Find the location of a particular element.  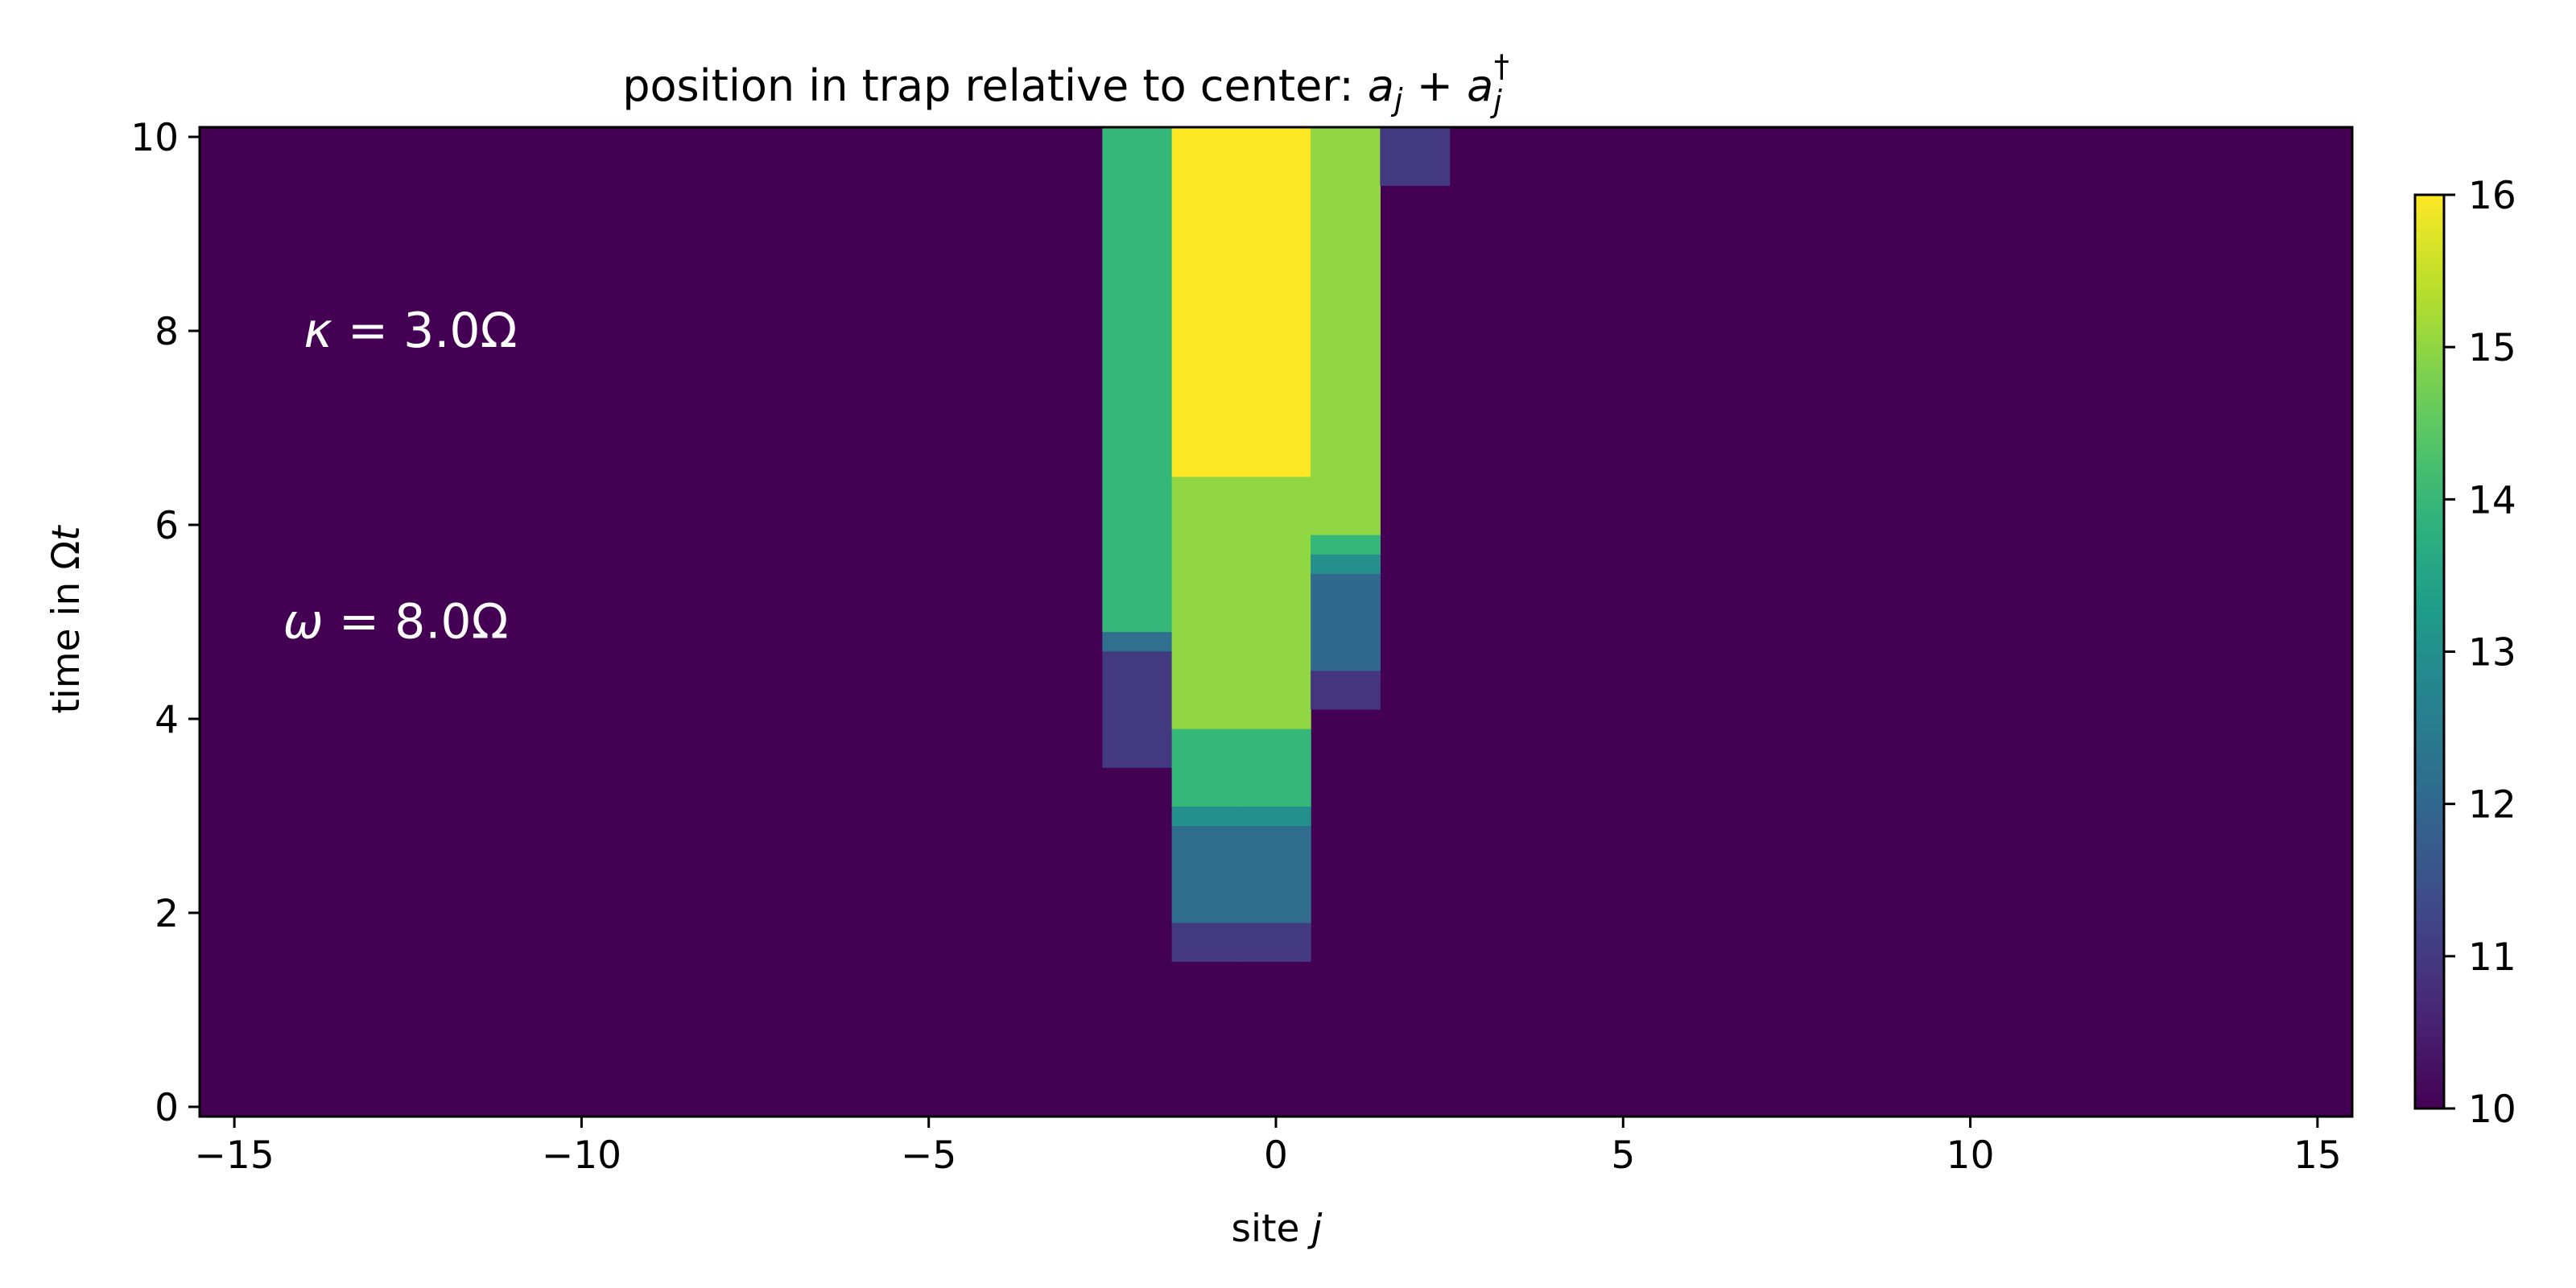

x-tick-label: −10 is located at coordinates (581, 1155).